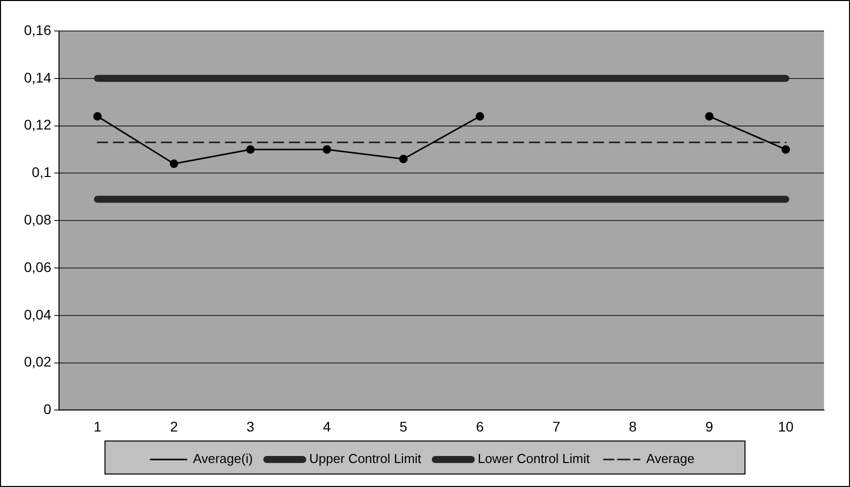  What do you see at coordinates (327, 426) in the screenshot?
I see `x-tick-label: 4` at bounding box center [327, 426].